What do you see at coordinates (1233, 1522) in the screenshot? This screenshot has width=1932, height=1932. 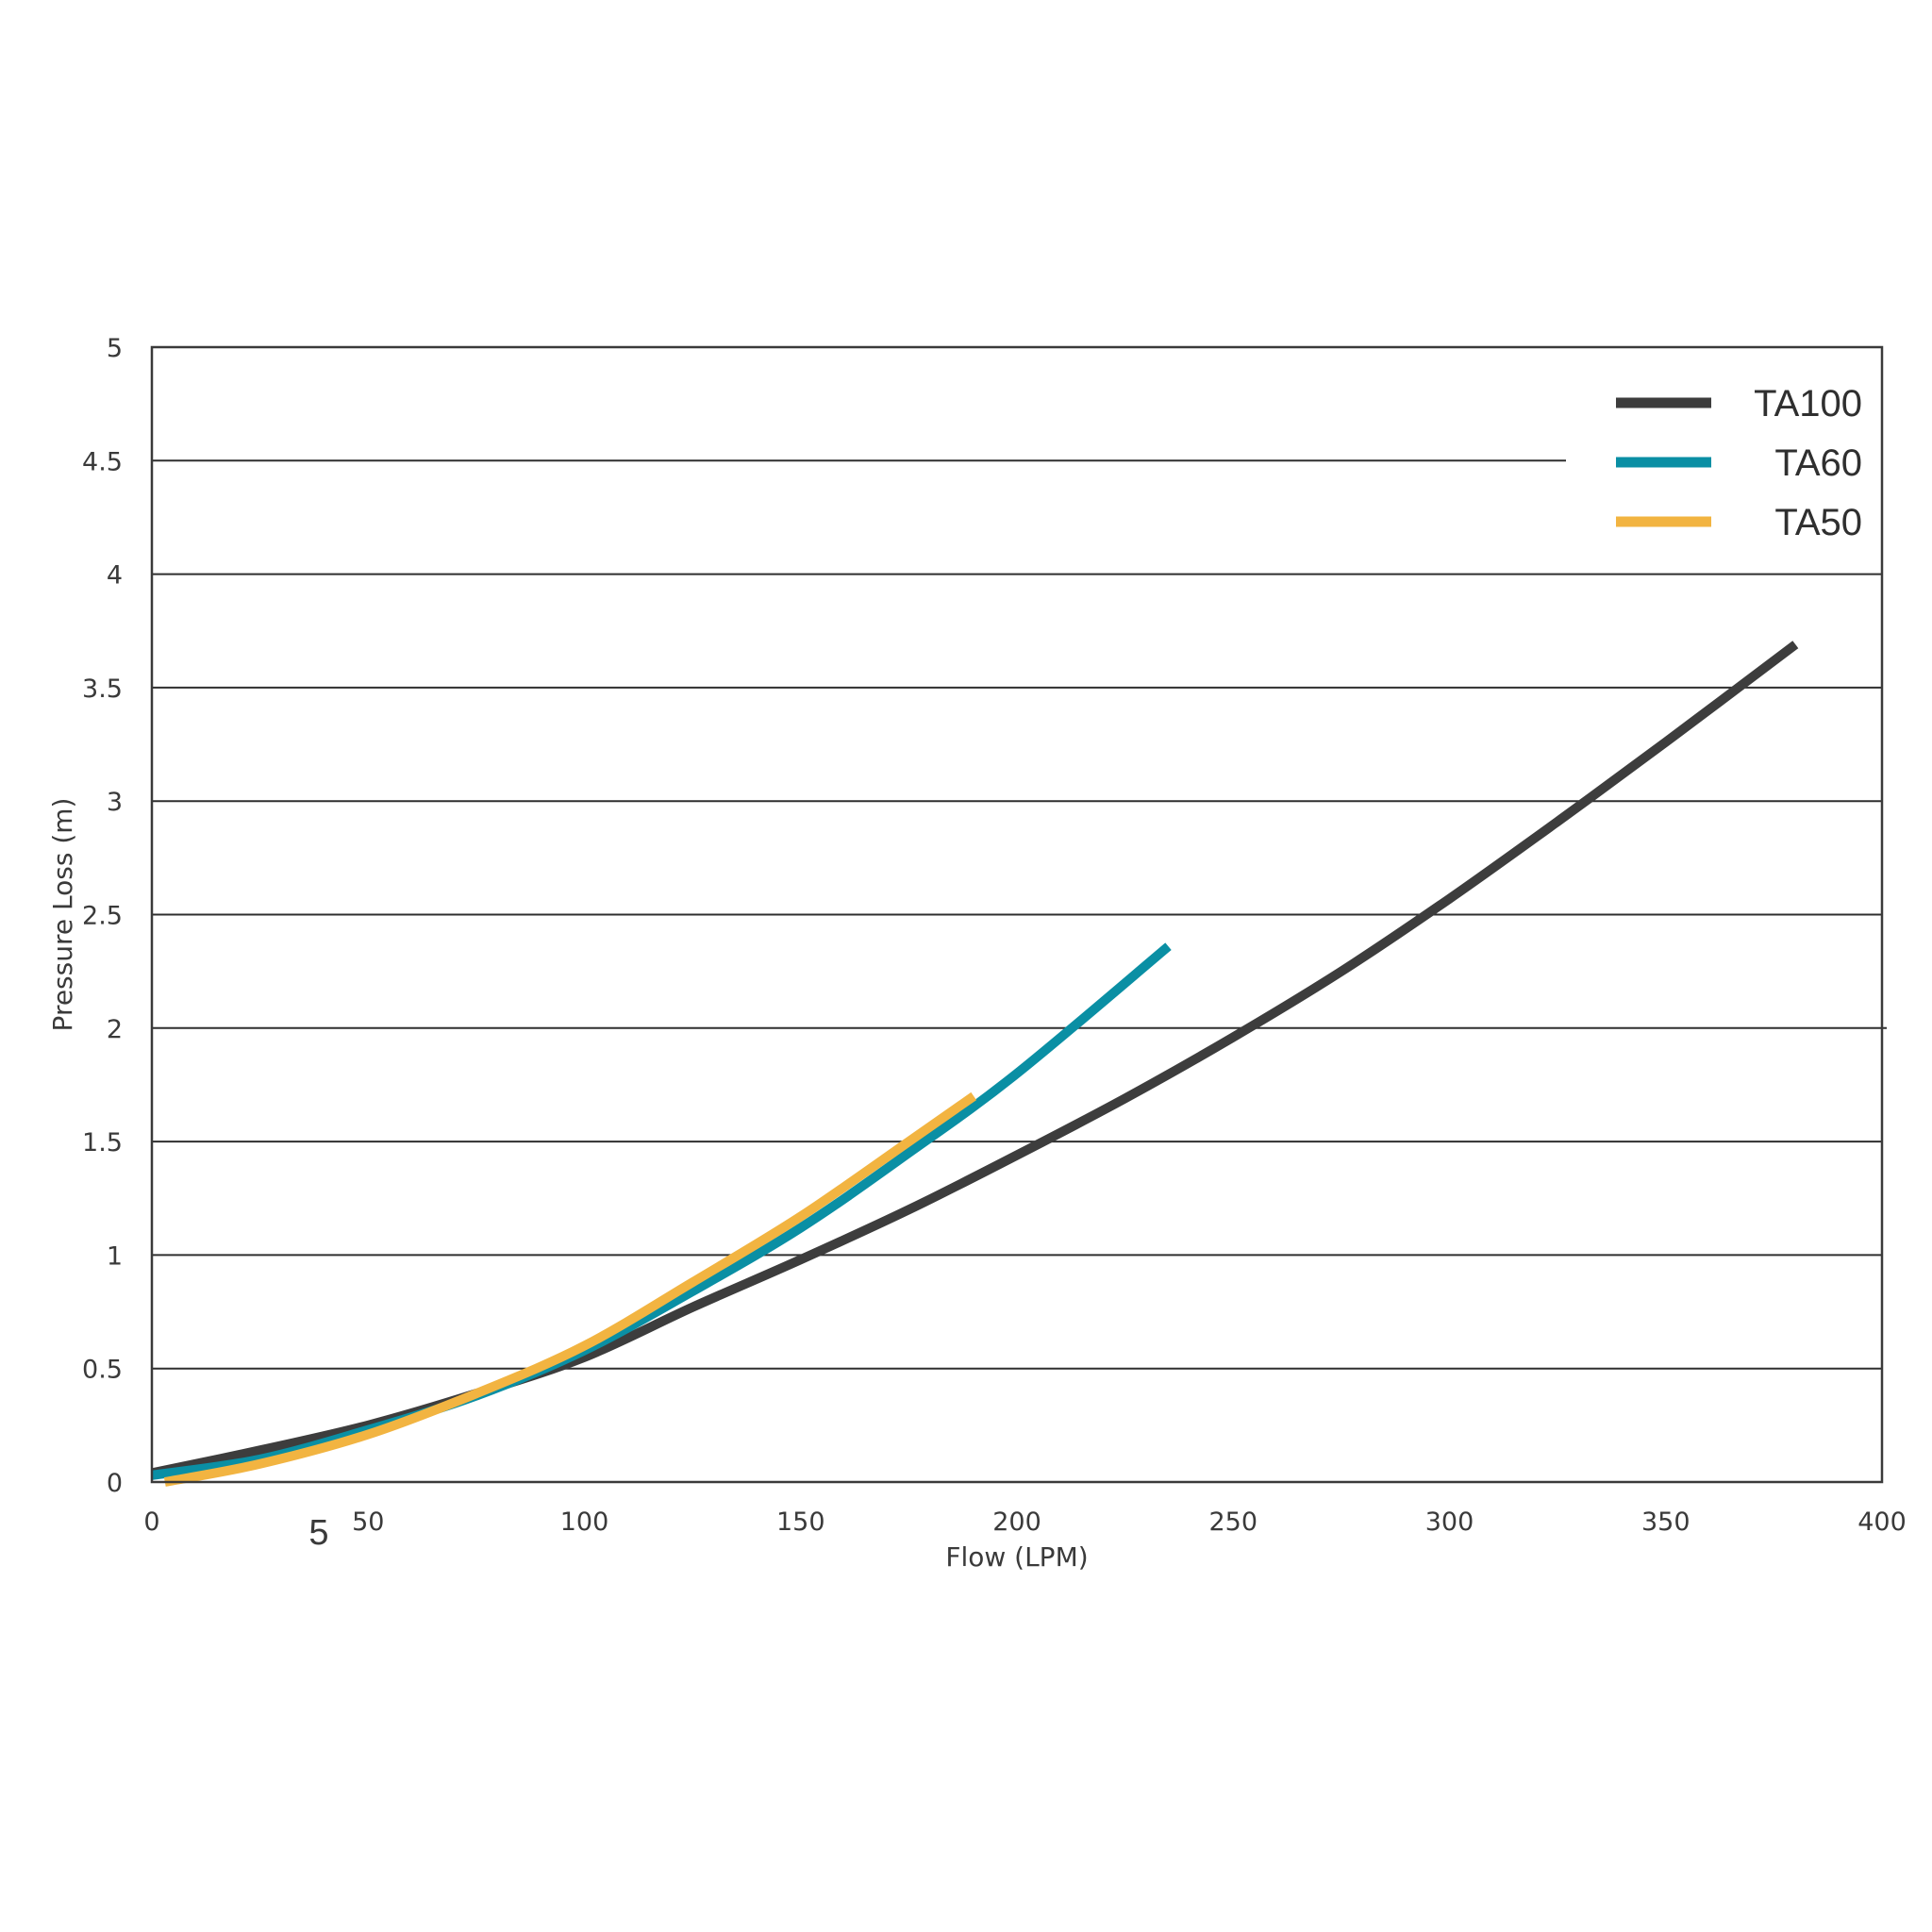 I see `x-tick-label: 250` at bounding box center [1233, 1522].